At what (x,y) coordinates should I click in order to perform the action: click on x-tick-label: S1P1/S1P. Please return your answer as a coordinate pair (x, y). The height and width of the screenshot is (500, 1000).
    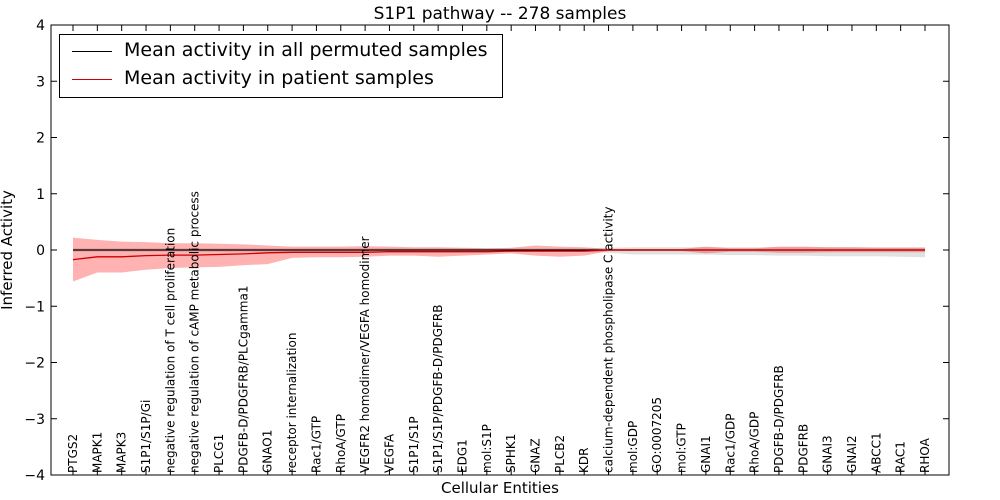
    Looking at the image, I should click on (414, 444).